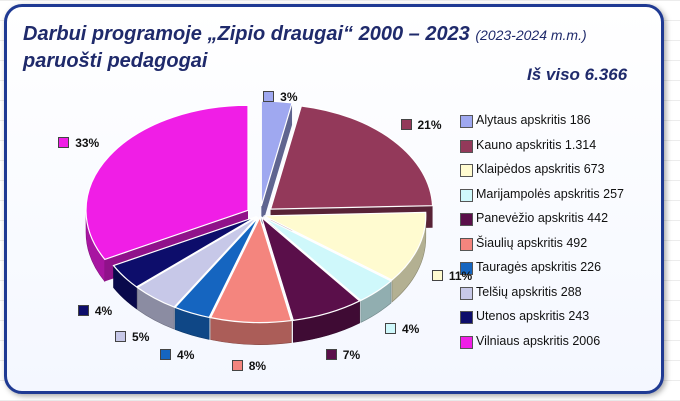  I want to click on percent-label-10: 33%, so click(78, 143).